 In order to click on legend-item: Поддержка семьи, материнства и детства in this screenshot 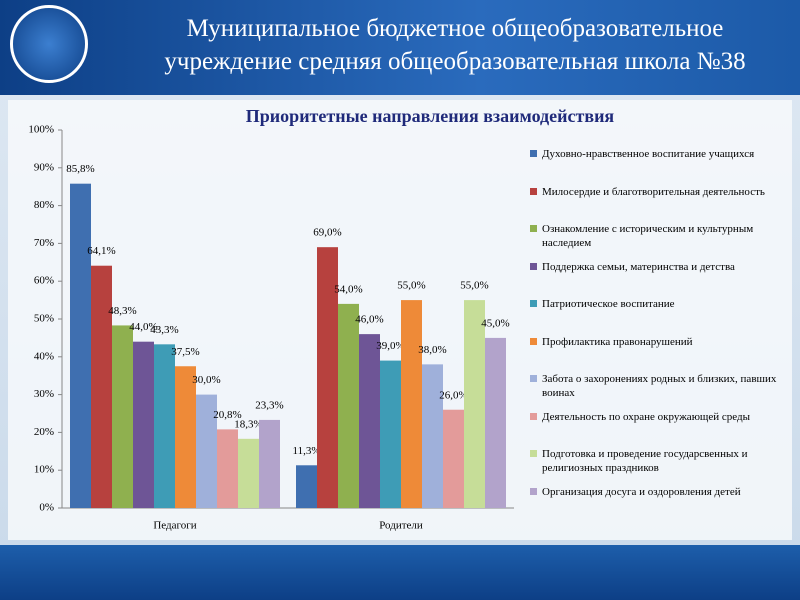, I will do `click(661, 279)`.